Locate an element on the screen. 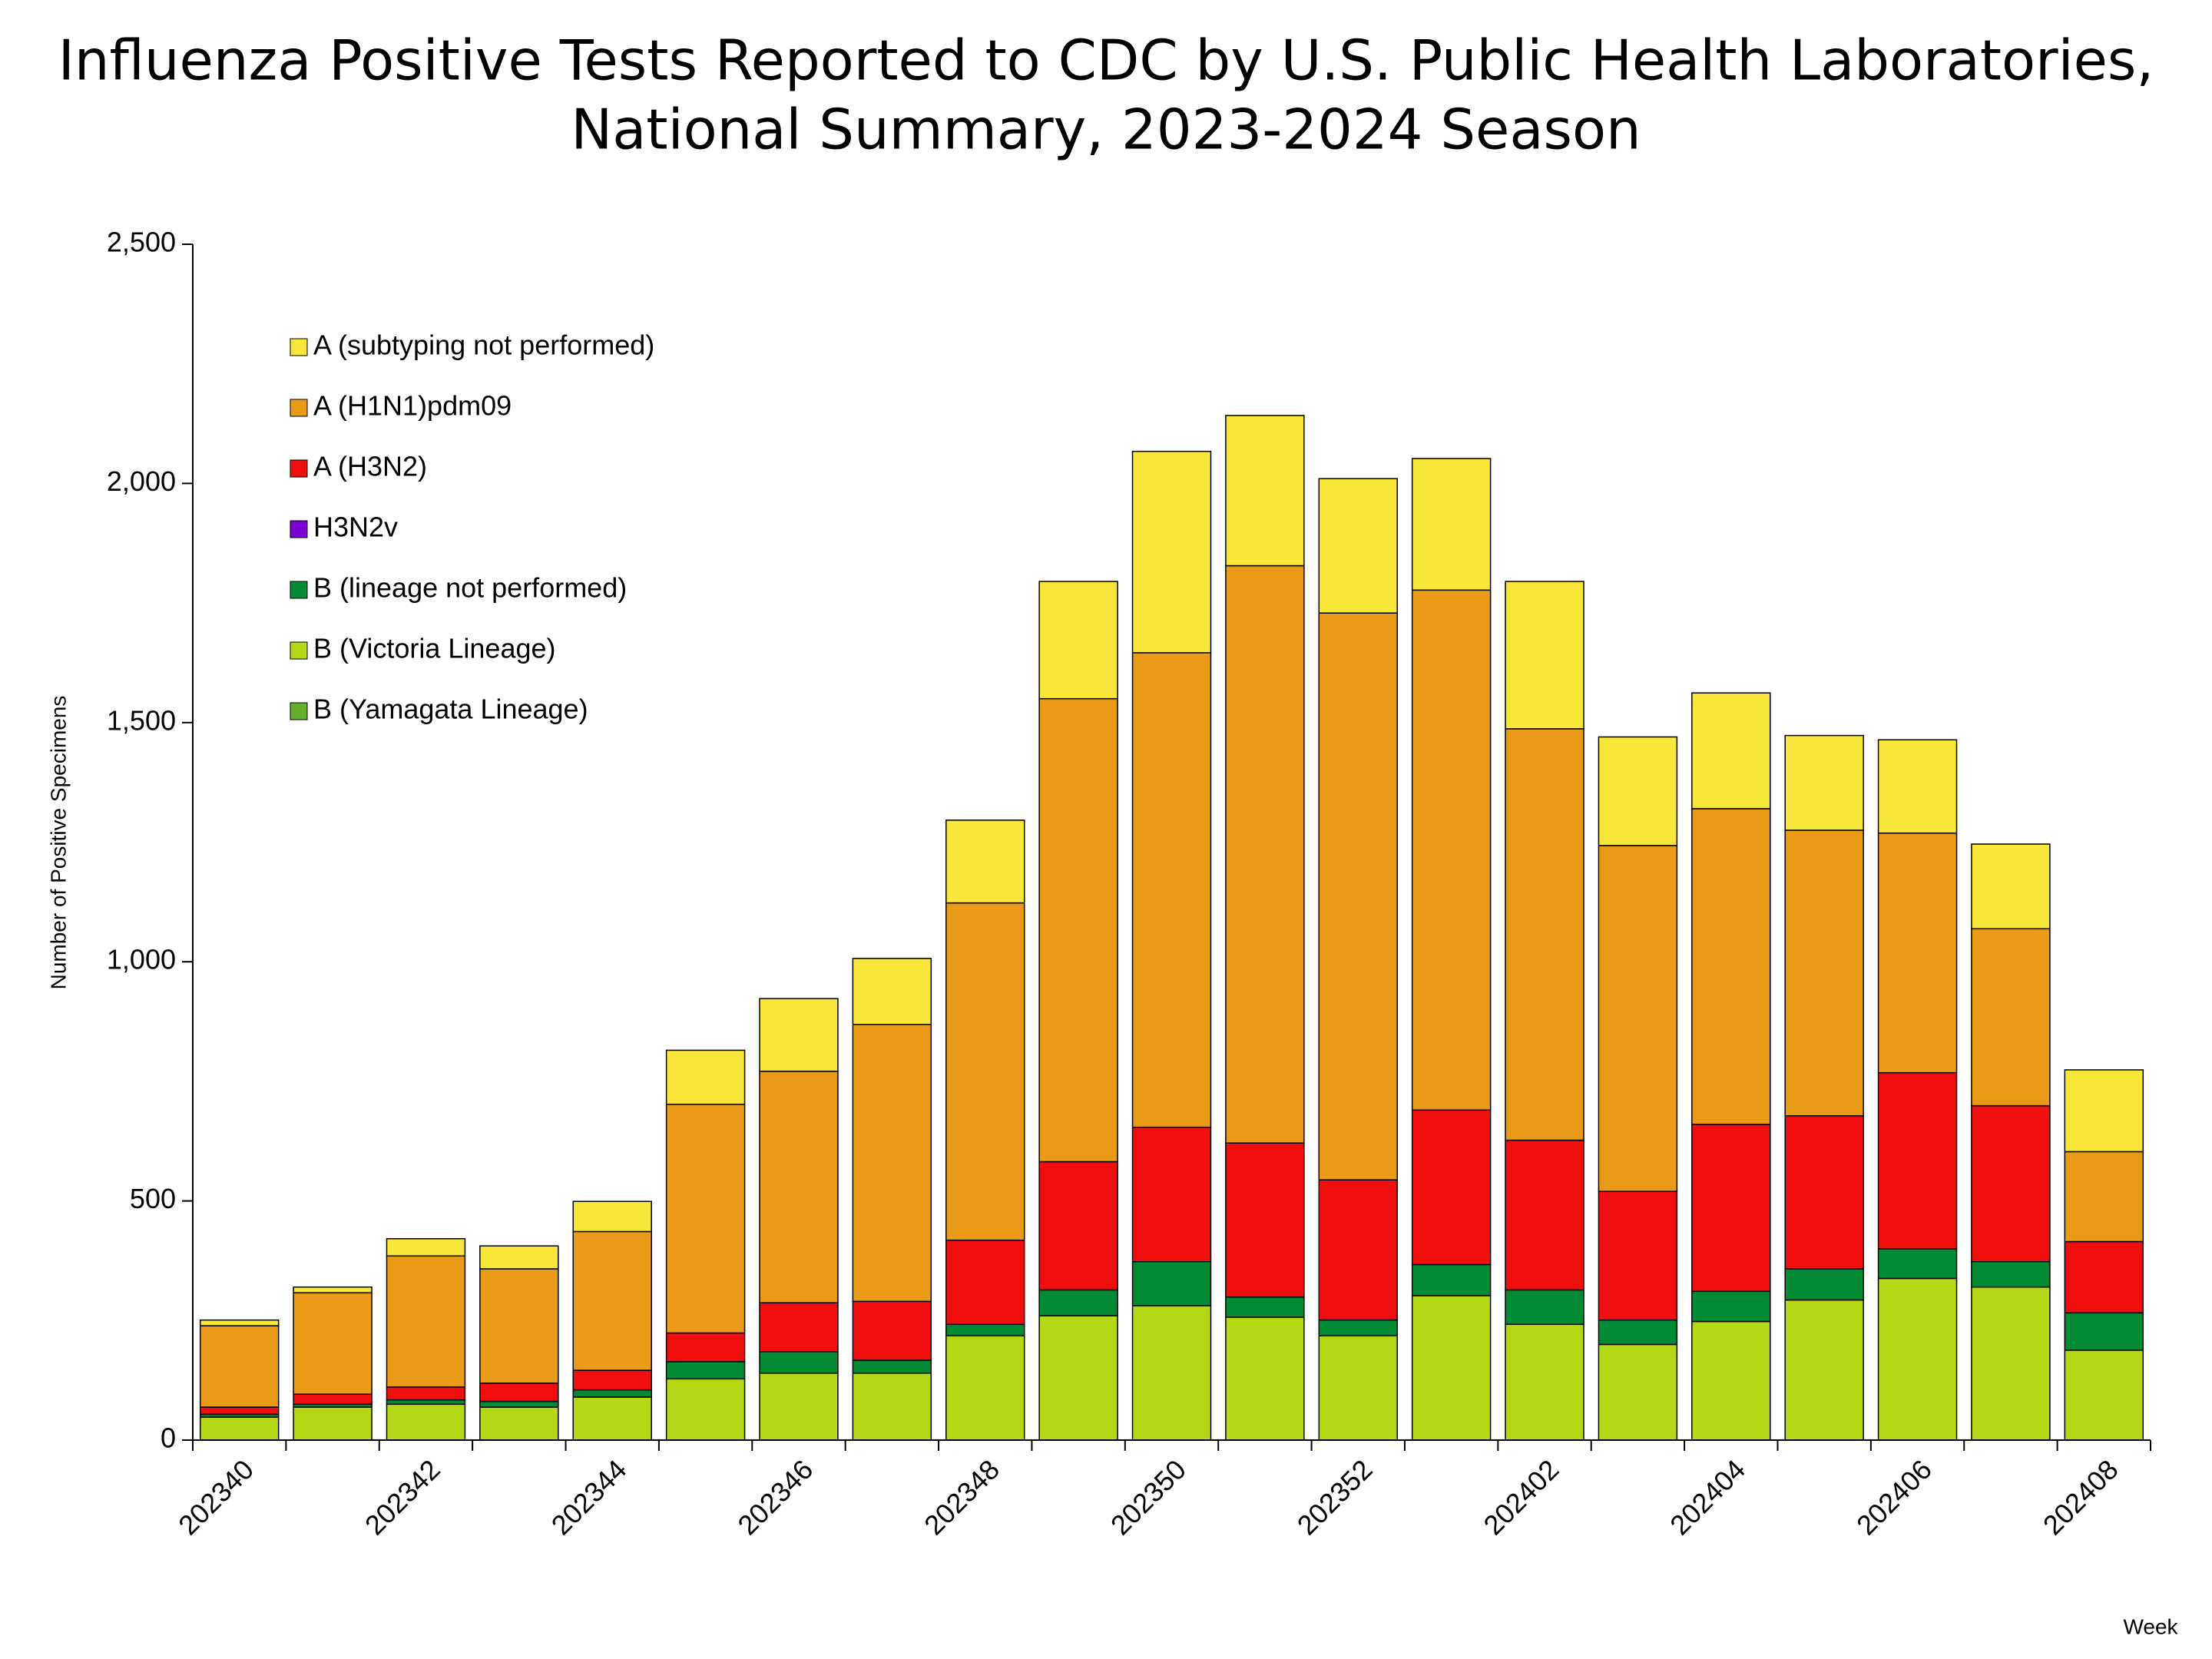  legend-label: A (H3N2) is located at coordinates (370, 466).